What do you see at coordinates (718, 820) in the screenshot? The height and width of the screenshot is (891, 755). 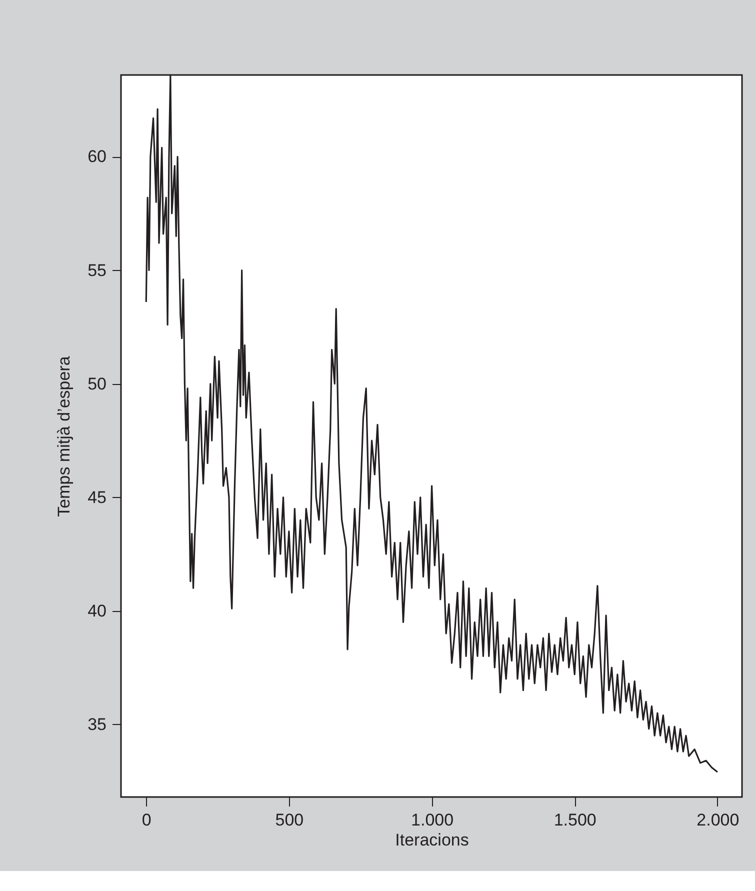 I see `x-tick-label: 2.000` at bounding box center [718, 820].